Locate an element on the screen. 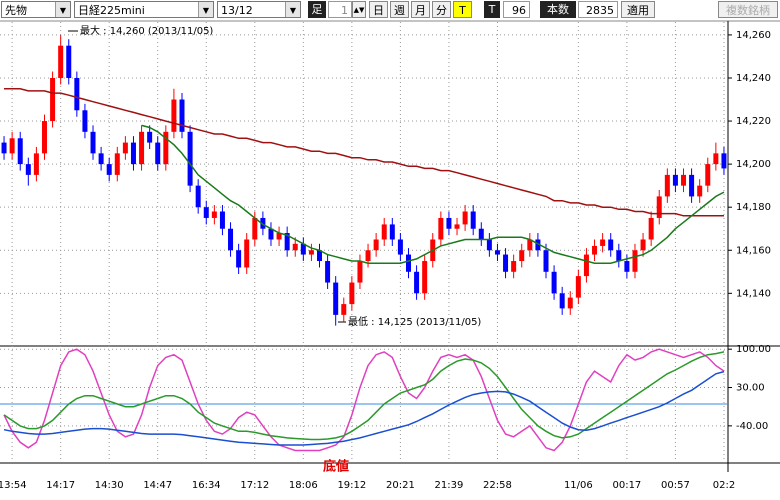 The height and width of the screenshot is (500, 780). count-input: 2835 is located at coordinates (598, 9).